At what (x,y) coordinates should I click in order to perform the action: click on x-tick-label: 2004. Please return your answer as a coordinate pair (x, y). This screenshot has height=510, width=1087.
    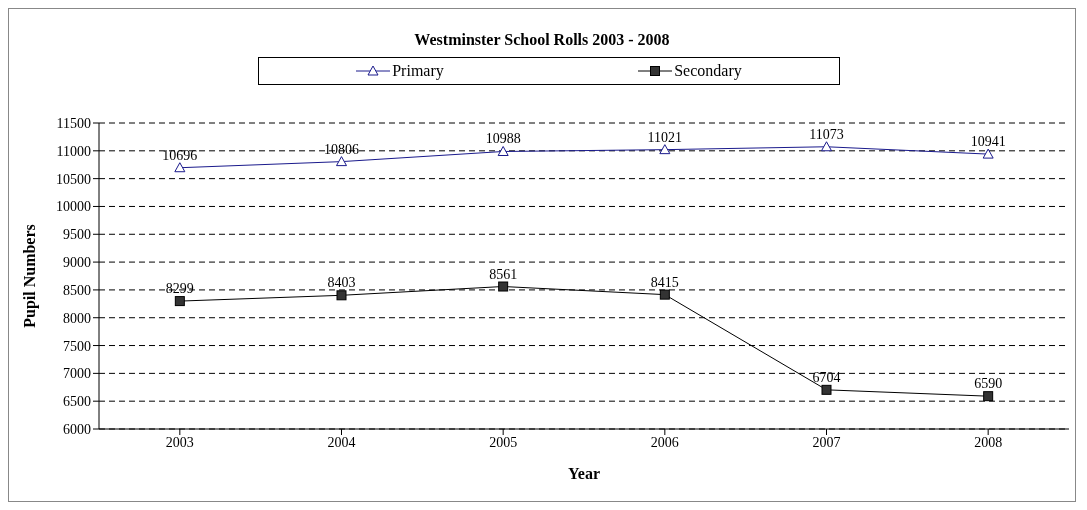
    Looking at the image, I should click on (341, 442).